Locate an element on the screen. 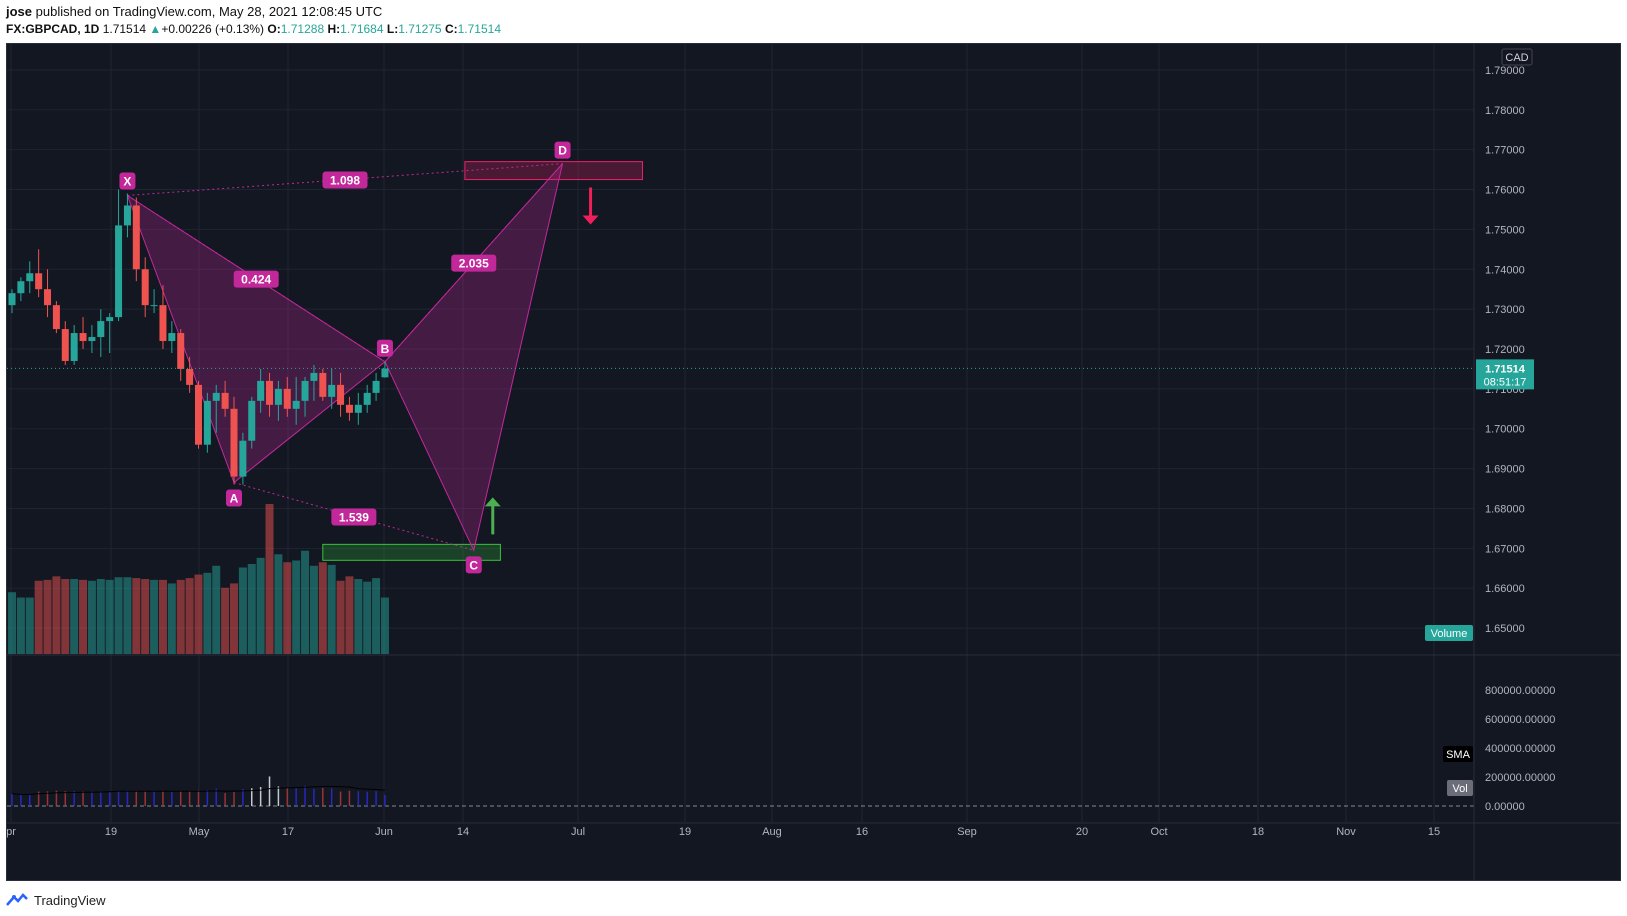 The image size is (1627, 916). point-label-a: A is located at coordinates (234, 499).